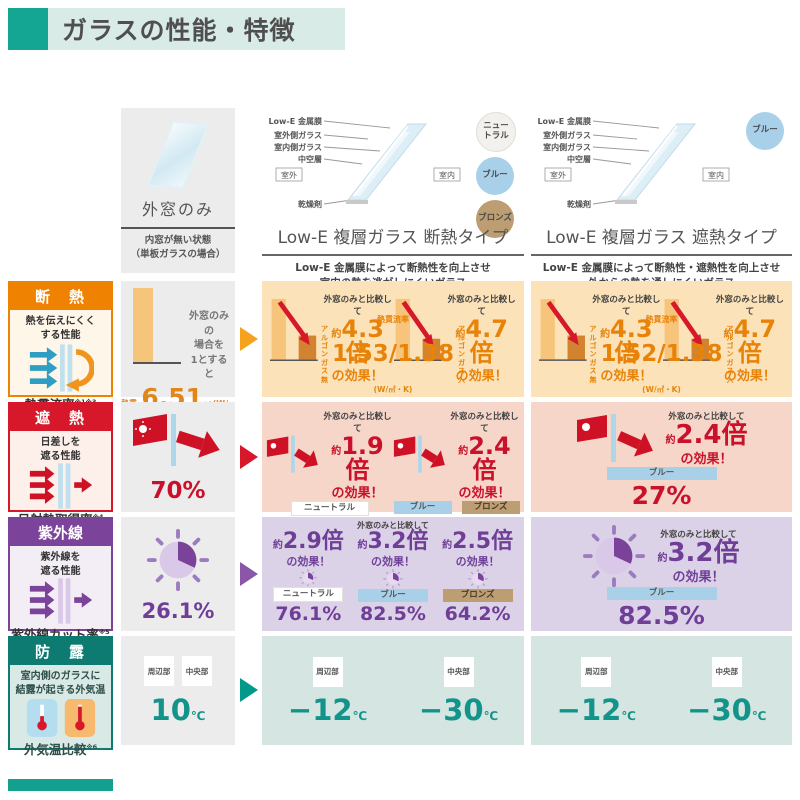 Image resolution: width=800 pixels, height=800 pixels. Describe the element at coordinates (60, 718) in the screenshot. I see `thermometer-icons` at that location.